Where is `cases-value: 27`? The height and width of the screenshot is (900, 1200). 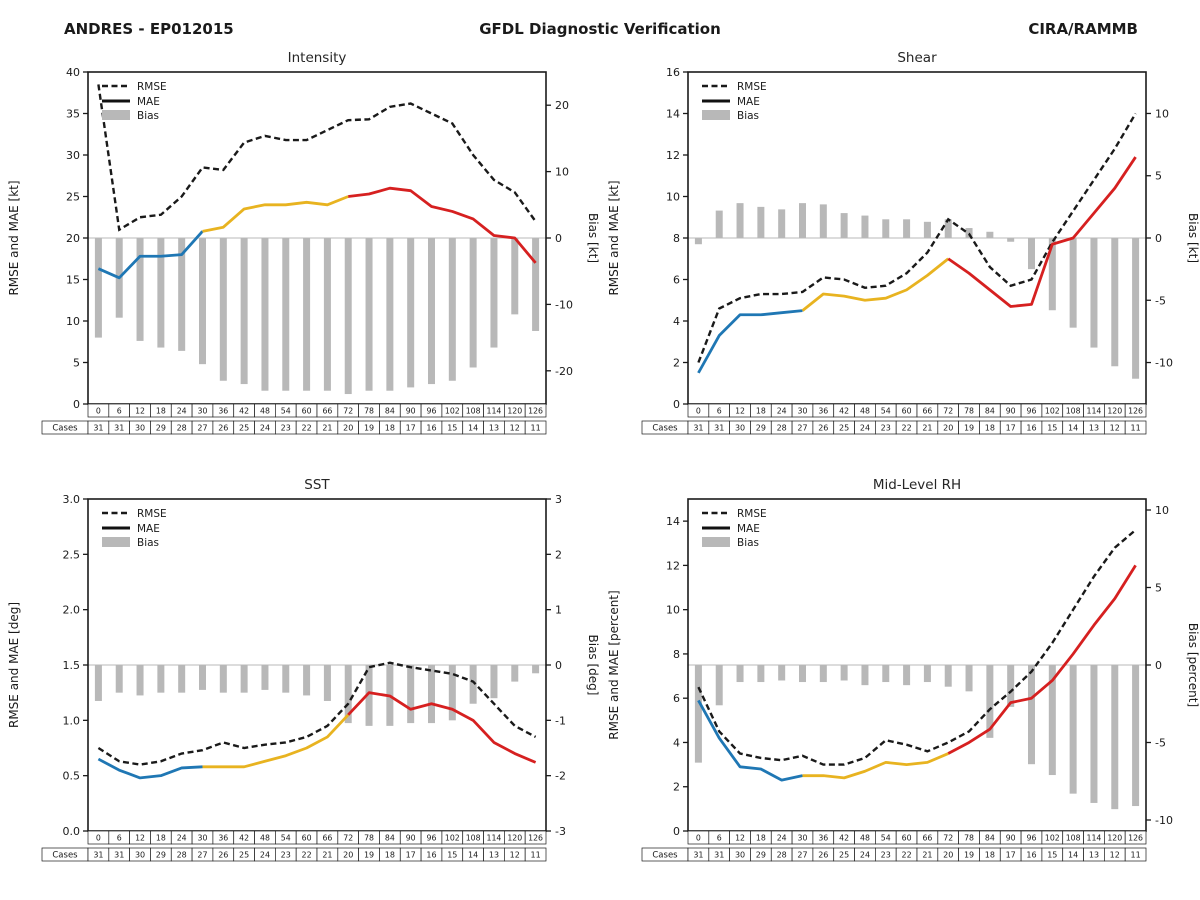
cases-value: 27 is located at coordinates (202, 428).